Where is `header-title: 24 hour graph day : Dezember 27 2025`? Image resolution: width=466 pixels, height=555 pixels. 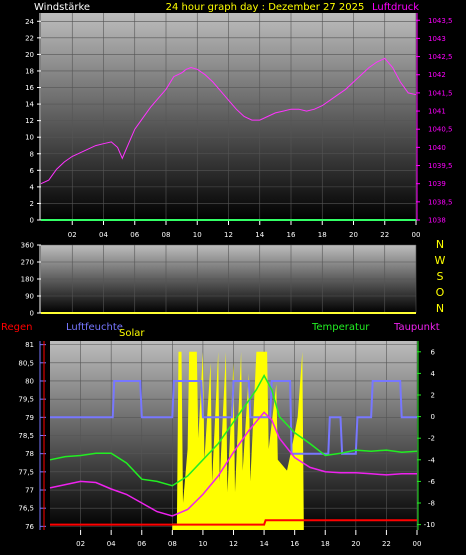 header-title: 24 hour graph day : Dezember 27 2025 is located at coordinates (265, 7).